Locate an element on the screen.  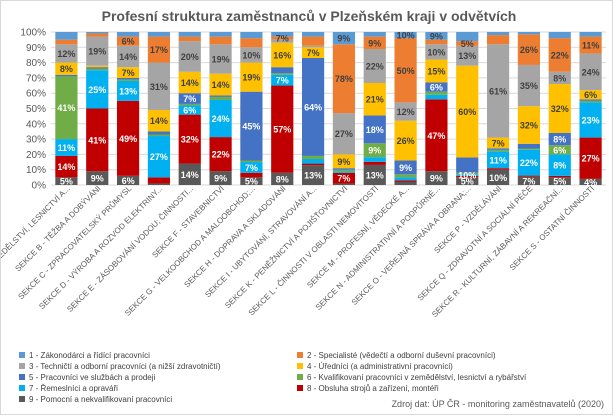
legend-item: 1 - Zákonodárci a řídící pracovníci is located at coordinates (89, 355).